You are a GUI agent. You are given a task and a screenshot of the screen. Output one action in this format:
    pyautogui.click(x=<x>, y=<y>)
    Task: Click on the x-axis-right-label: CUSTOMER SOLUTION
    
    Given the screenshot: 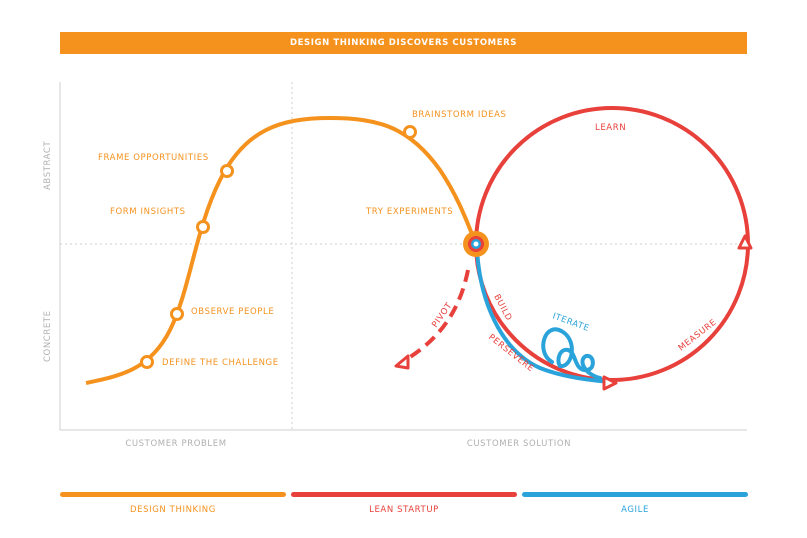 What is the action you would take?
    pyautogui.click(x=519, y=444)
    